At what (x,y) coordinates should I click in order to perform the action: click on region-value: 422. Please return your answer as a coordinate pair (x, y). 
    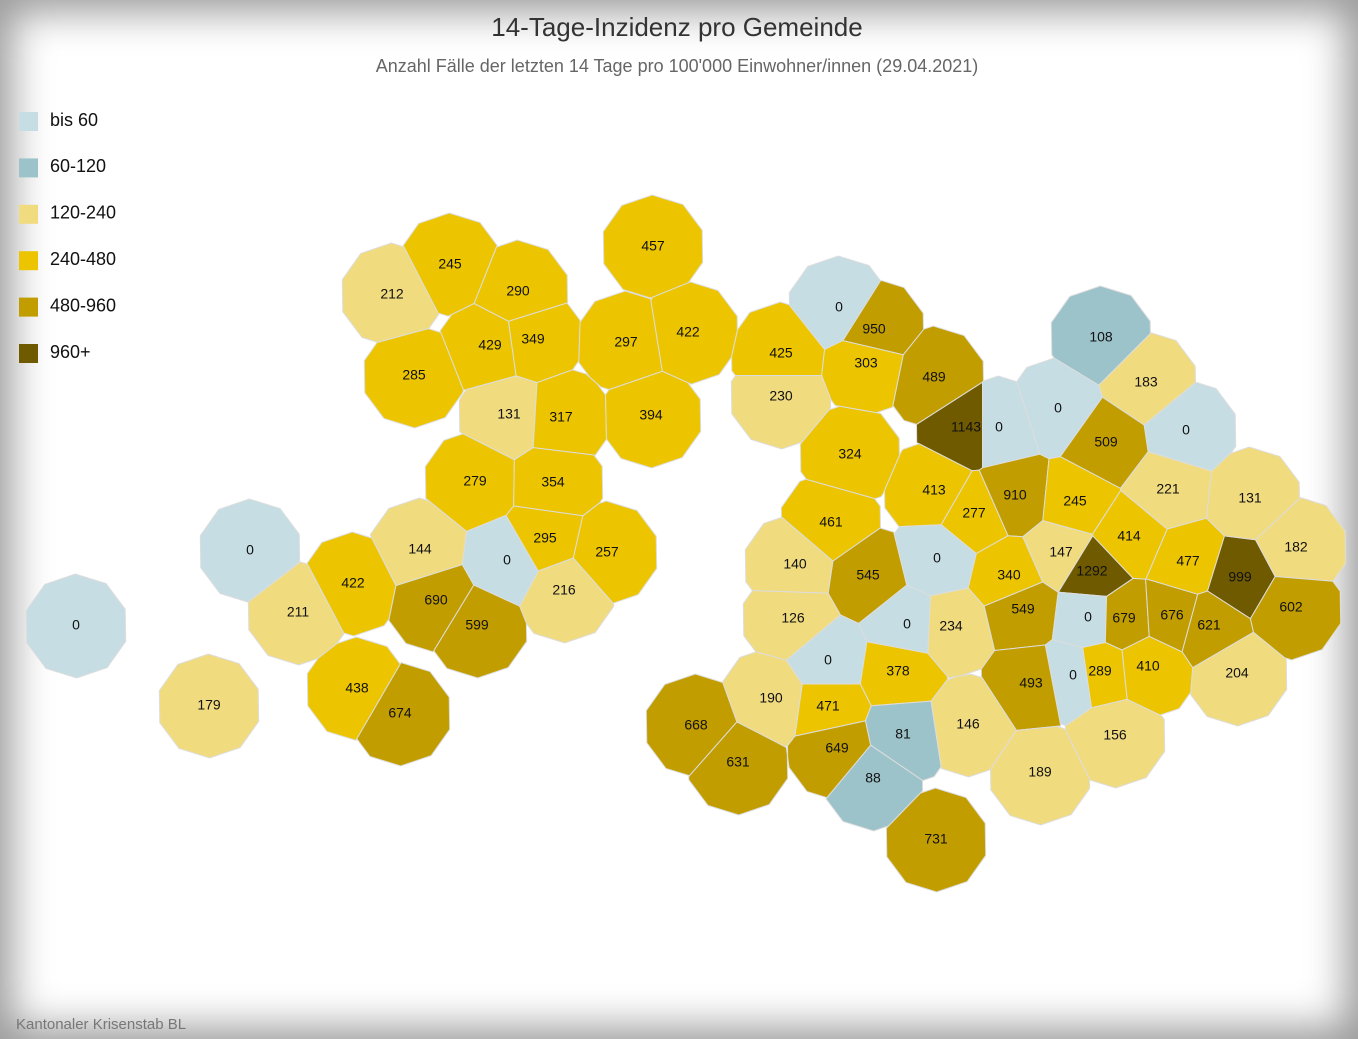
    Looking at the image, I should click on (688, 332).